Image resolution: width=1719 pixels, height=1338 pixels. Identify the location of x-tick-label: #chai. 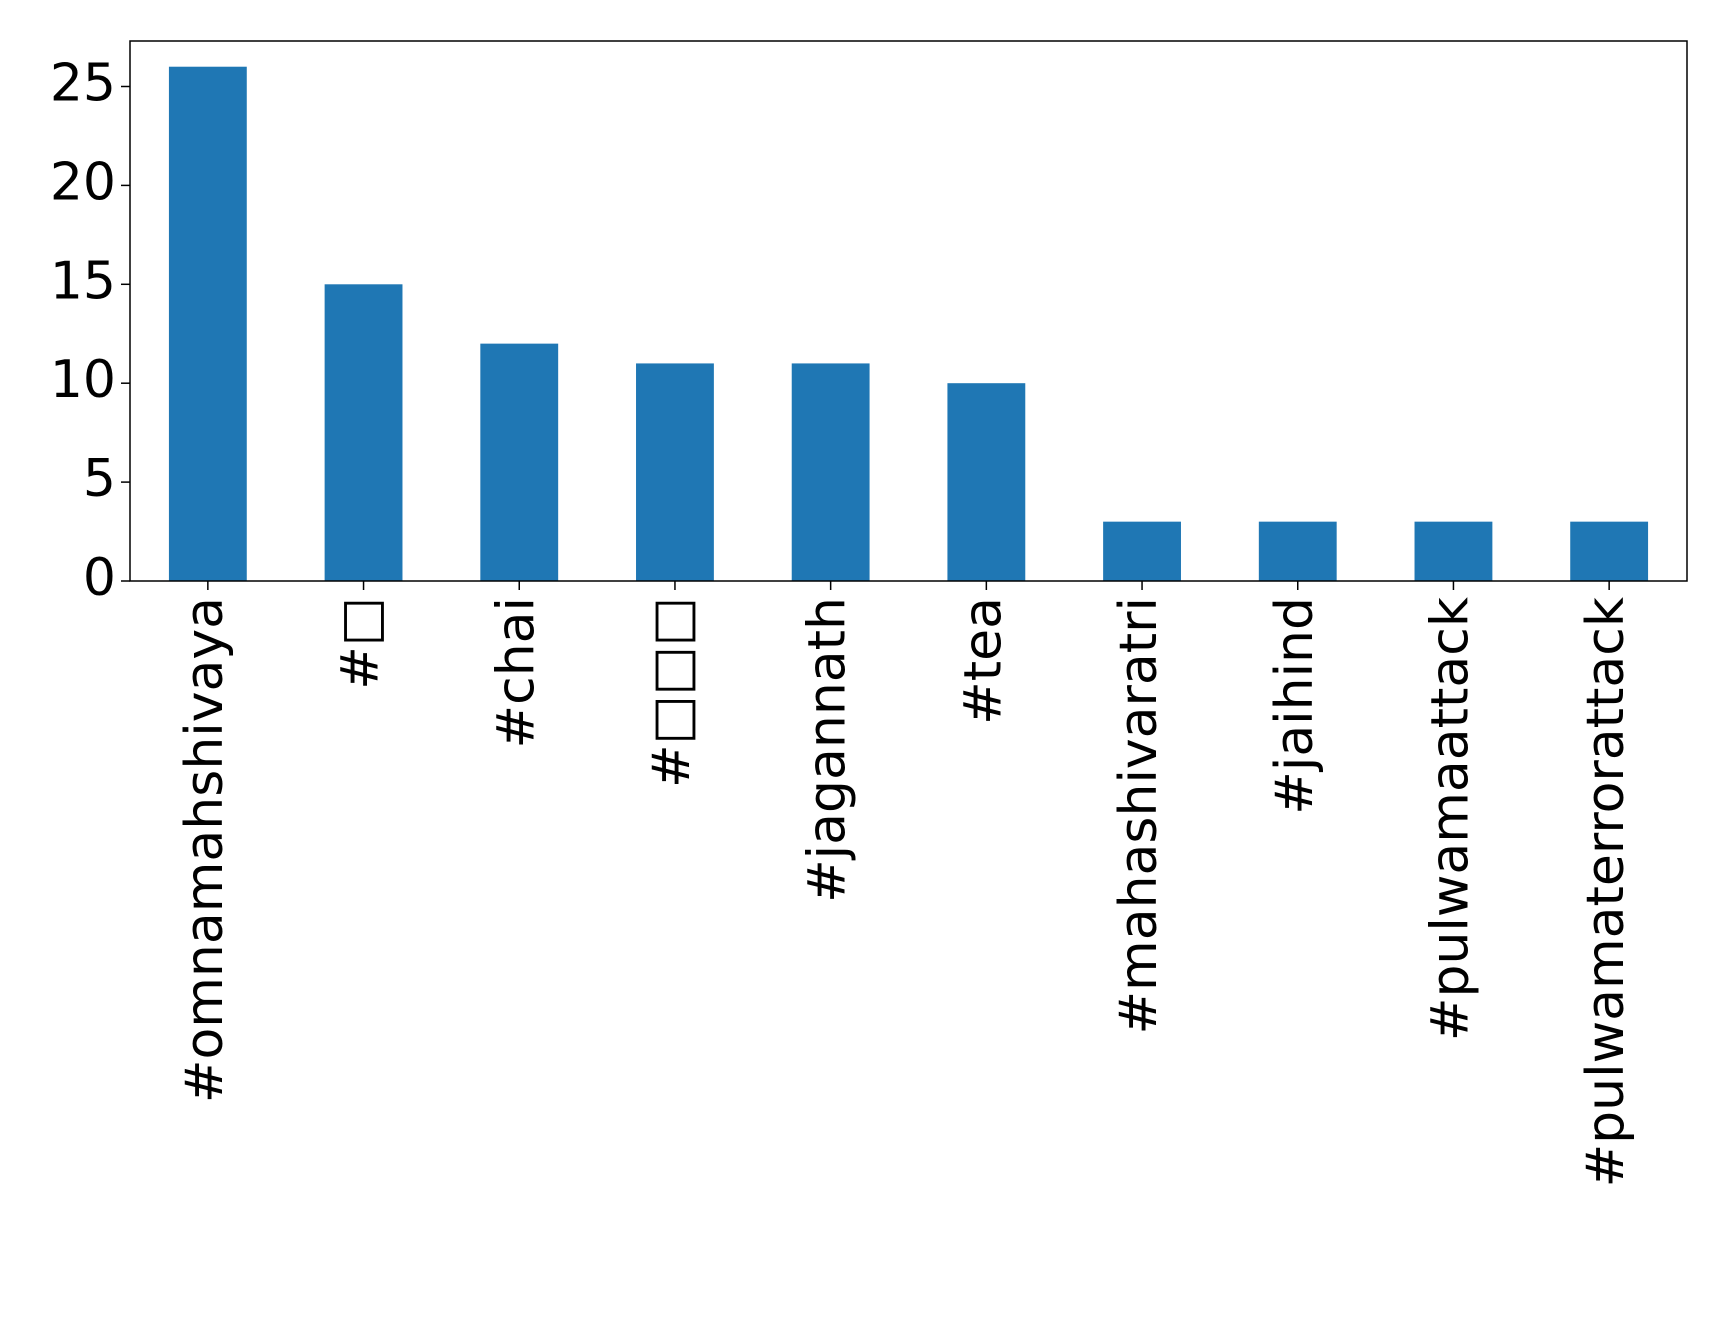
(516, 672).